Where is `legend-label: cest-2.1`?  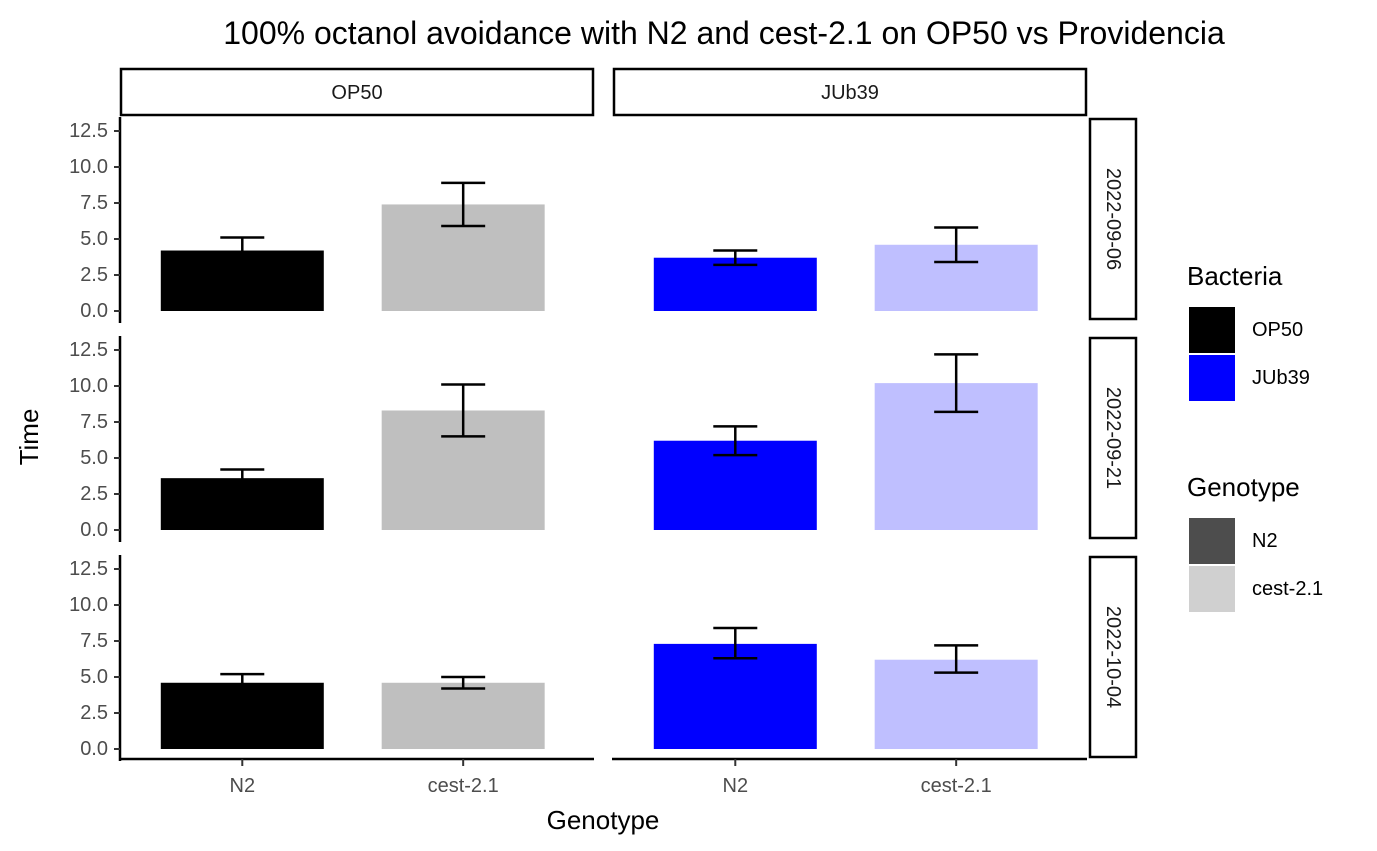 legend-label: cest-2.1 is located at coordinates (1287, 589).